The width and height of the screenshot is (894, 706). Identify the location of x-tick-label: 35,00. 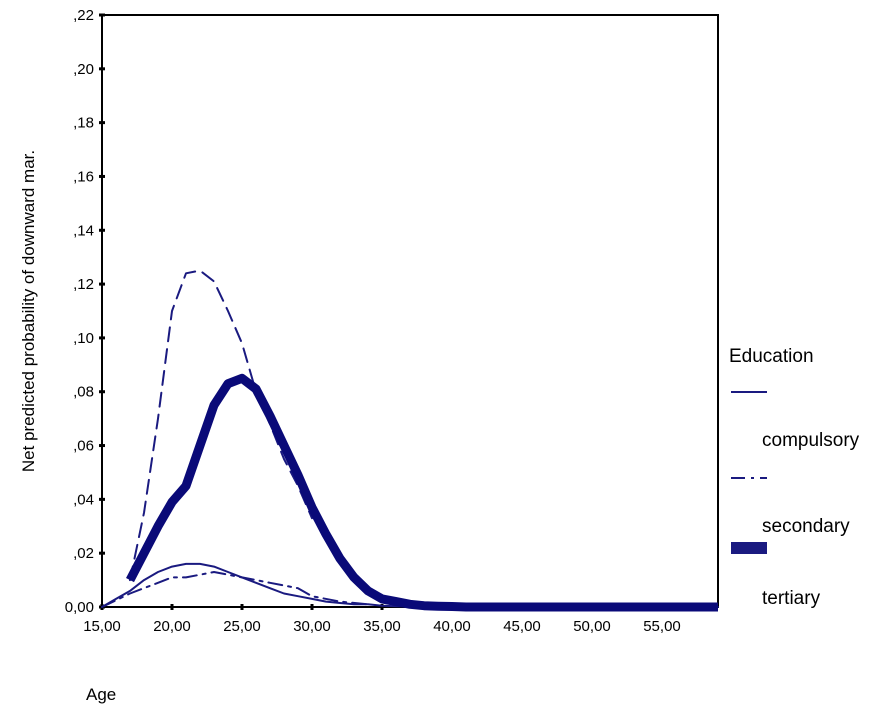
(382, 626).